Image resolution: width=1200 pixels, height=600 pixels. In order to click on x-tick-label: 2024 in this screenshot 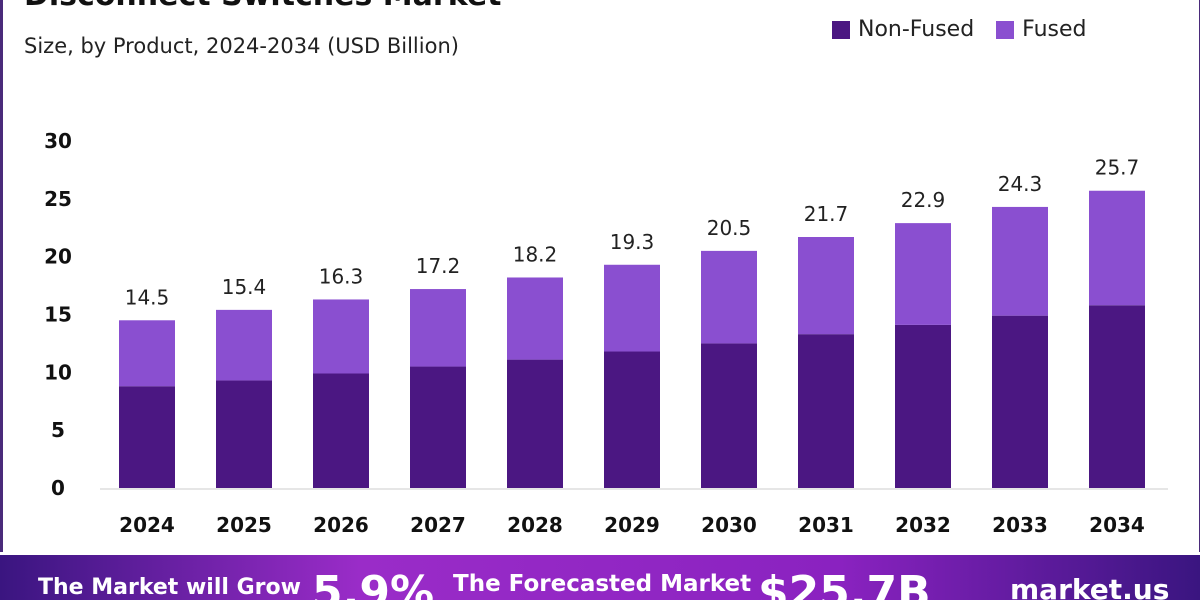, I will do `click(147, 525)`.